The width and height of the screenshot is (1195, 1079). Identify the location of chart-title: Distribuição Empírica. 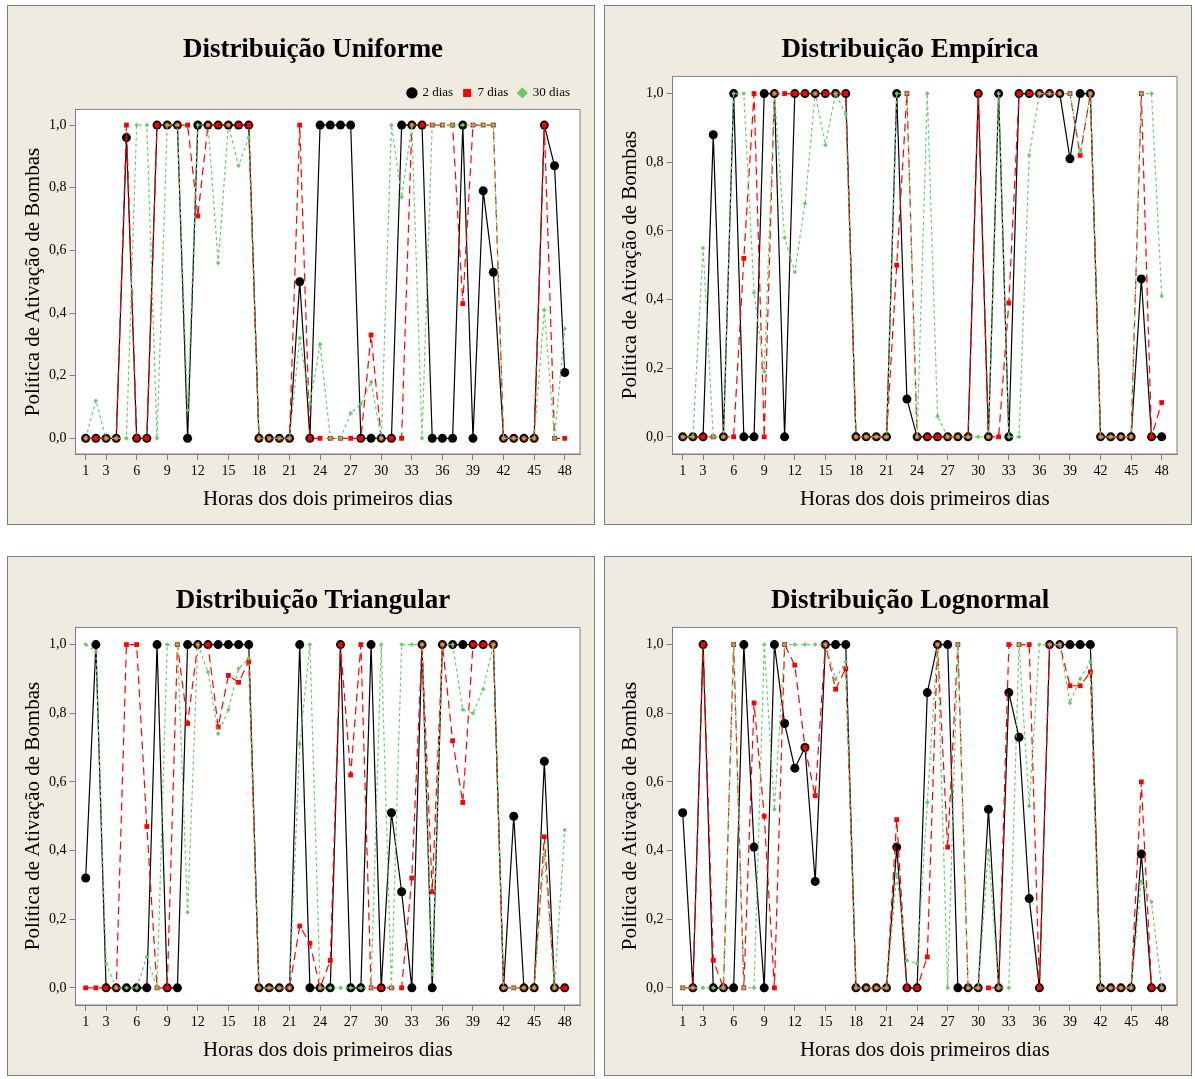
(910, 48).